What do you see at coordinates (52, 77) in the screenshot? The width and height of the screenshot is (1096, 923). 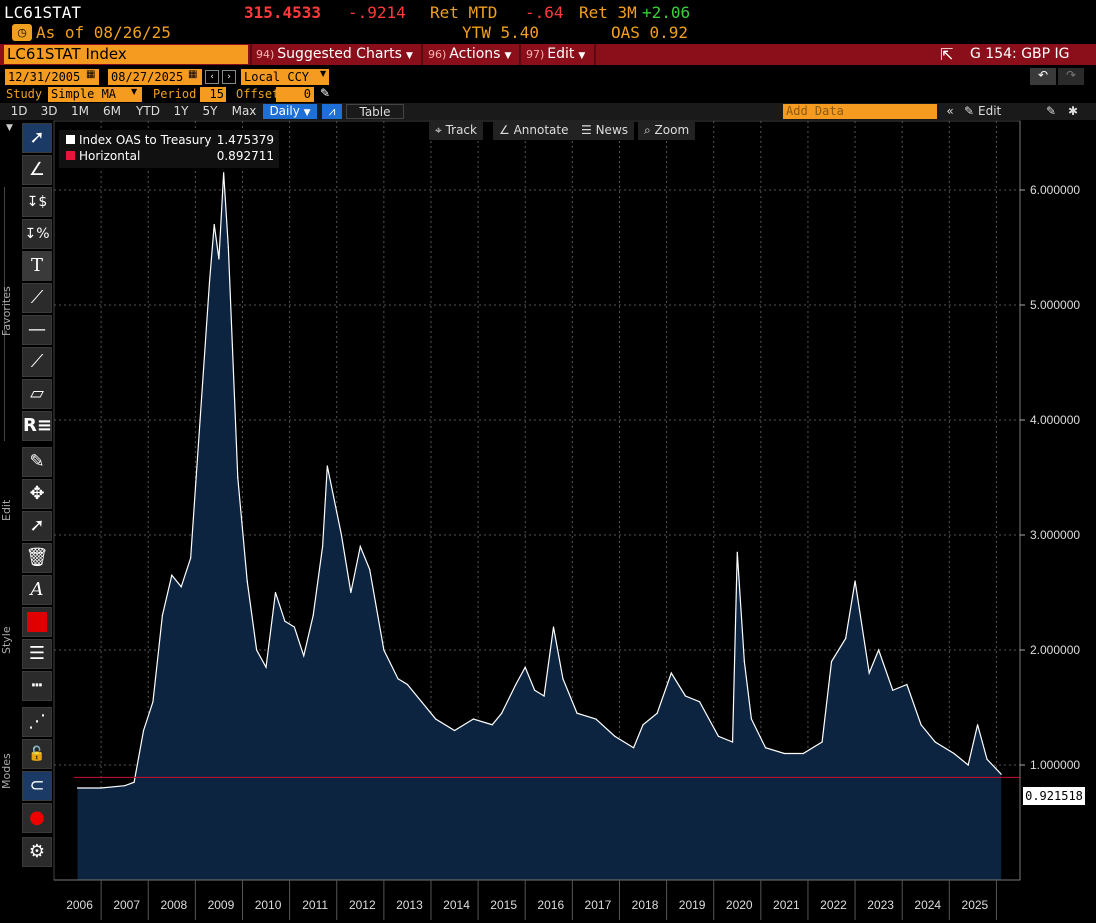 I see `start-date-input: 12/31/2005` at bounding box center [52, 77].